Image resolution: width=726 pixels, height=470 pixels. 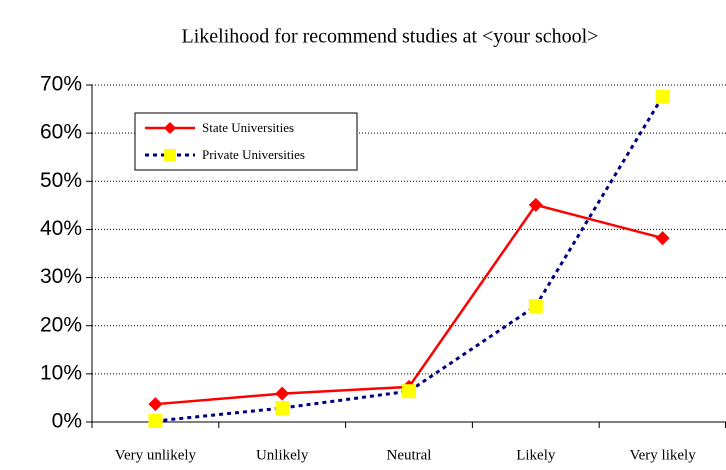 I want to click on y-tick-label: 60%, so click(x=61, y=132).